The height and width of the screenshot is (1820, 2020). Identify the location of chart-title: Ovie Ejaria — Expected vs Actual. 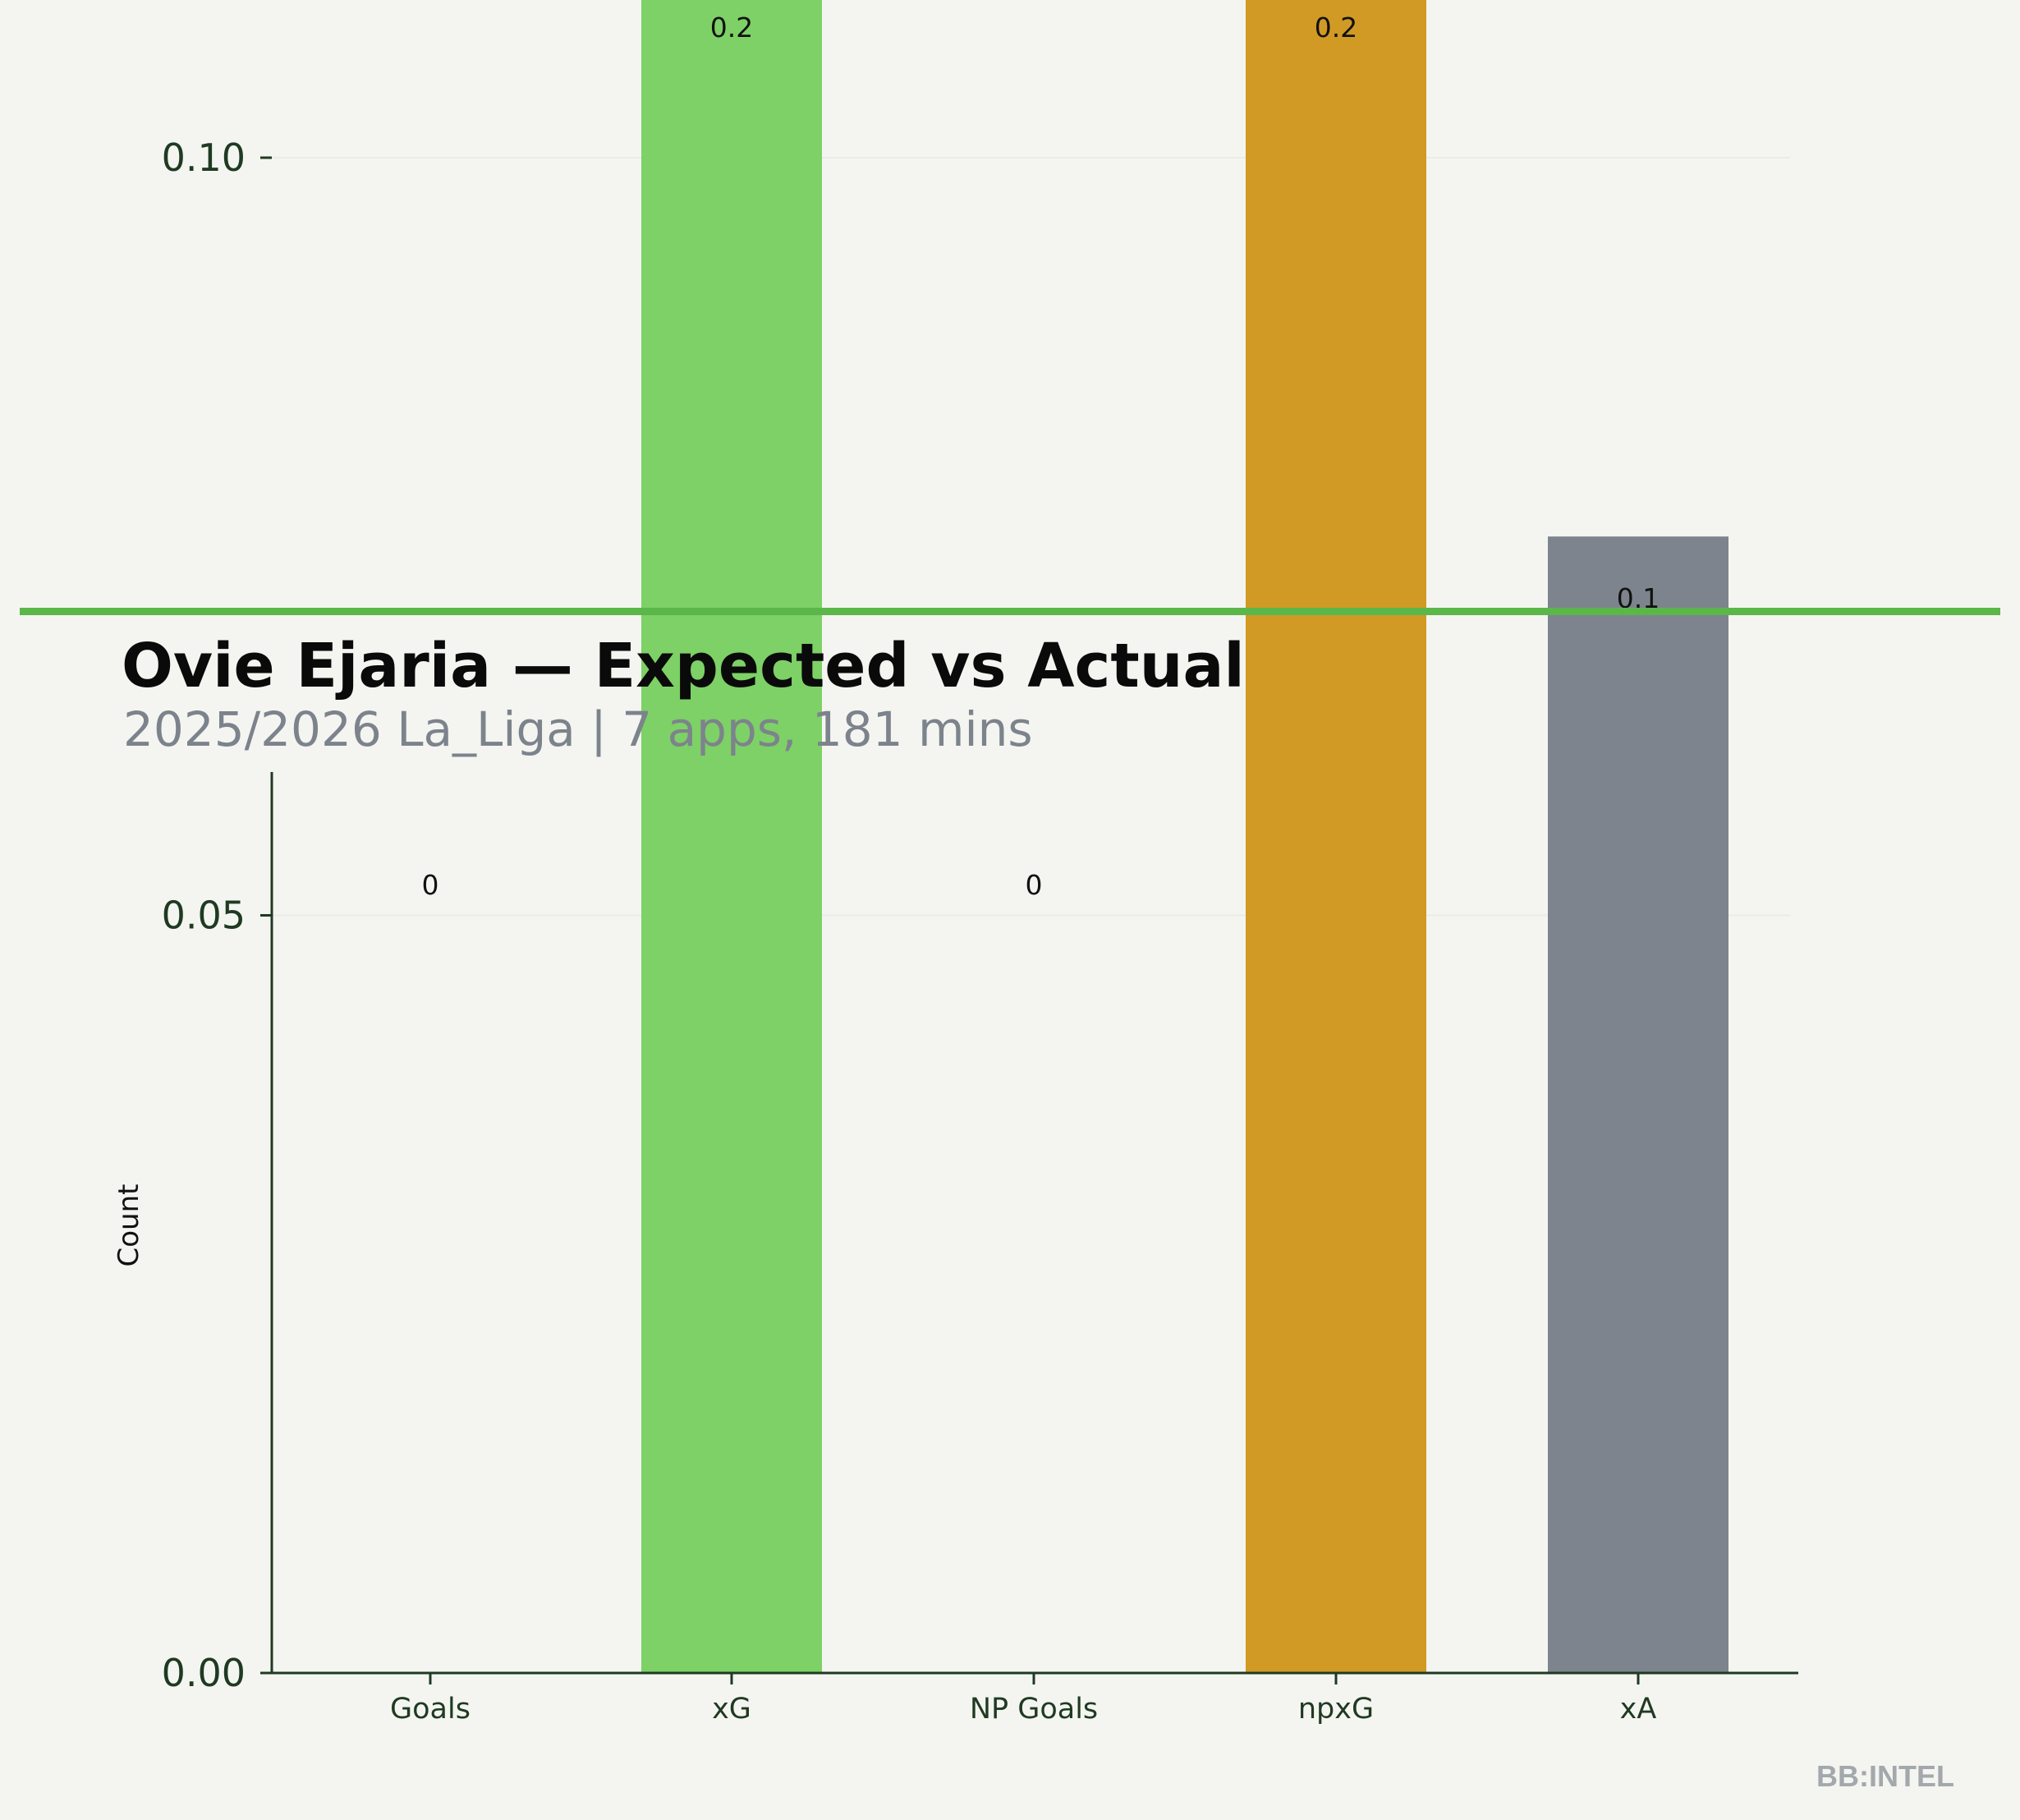
(683, 666).